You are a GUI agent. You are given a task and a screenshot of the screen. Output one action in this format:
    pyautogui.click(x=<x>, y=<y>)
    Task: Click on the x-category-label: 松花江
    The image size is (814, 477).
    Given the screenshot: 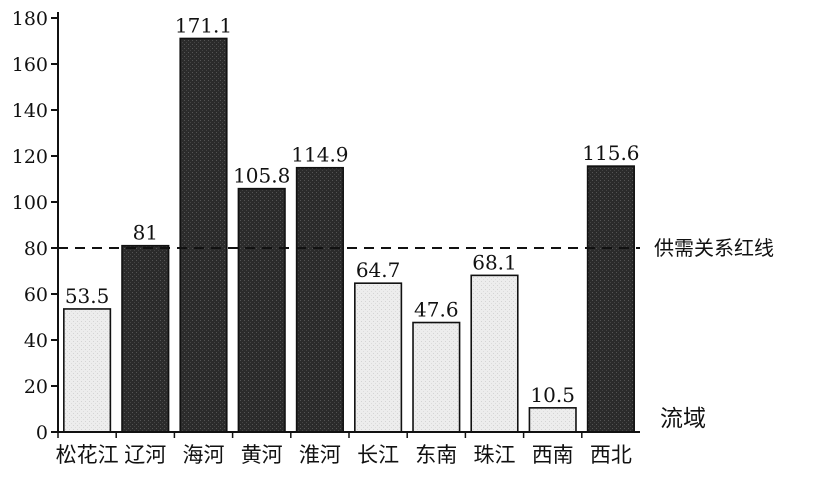 What is the action you would take?
    pyautogui.click(x=87, y=455)
    